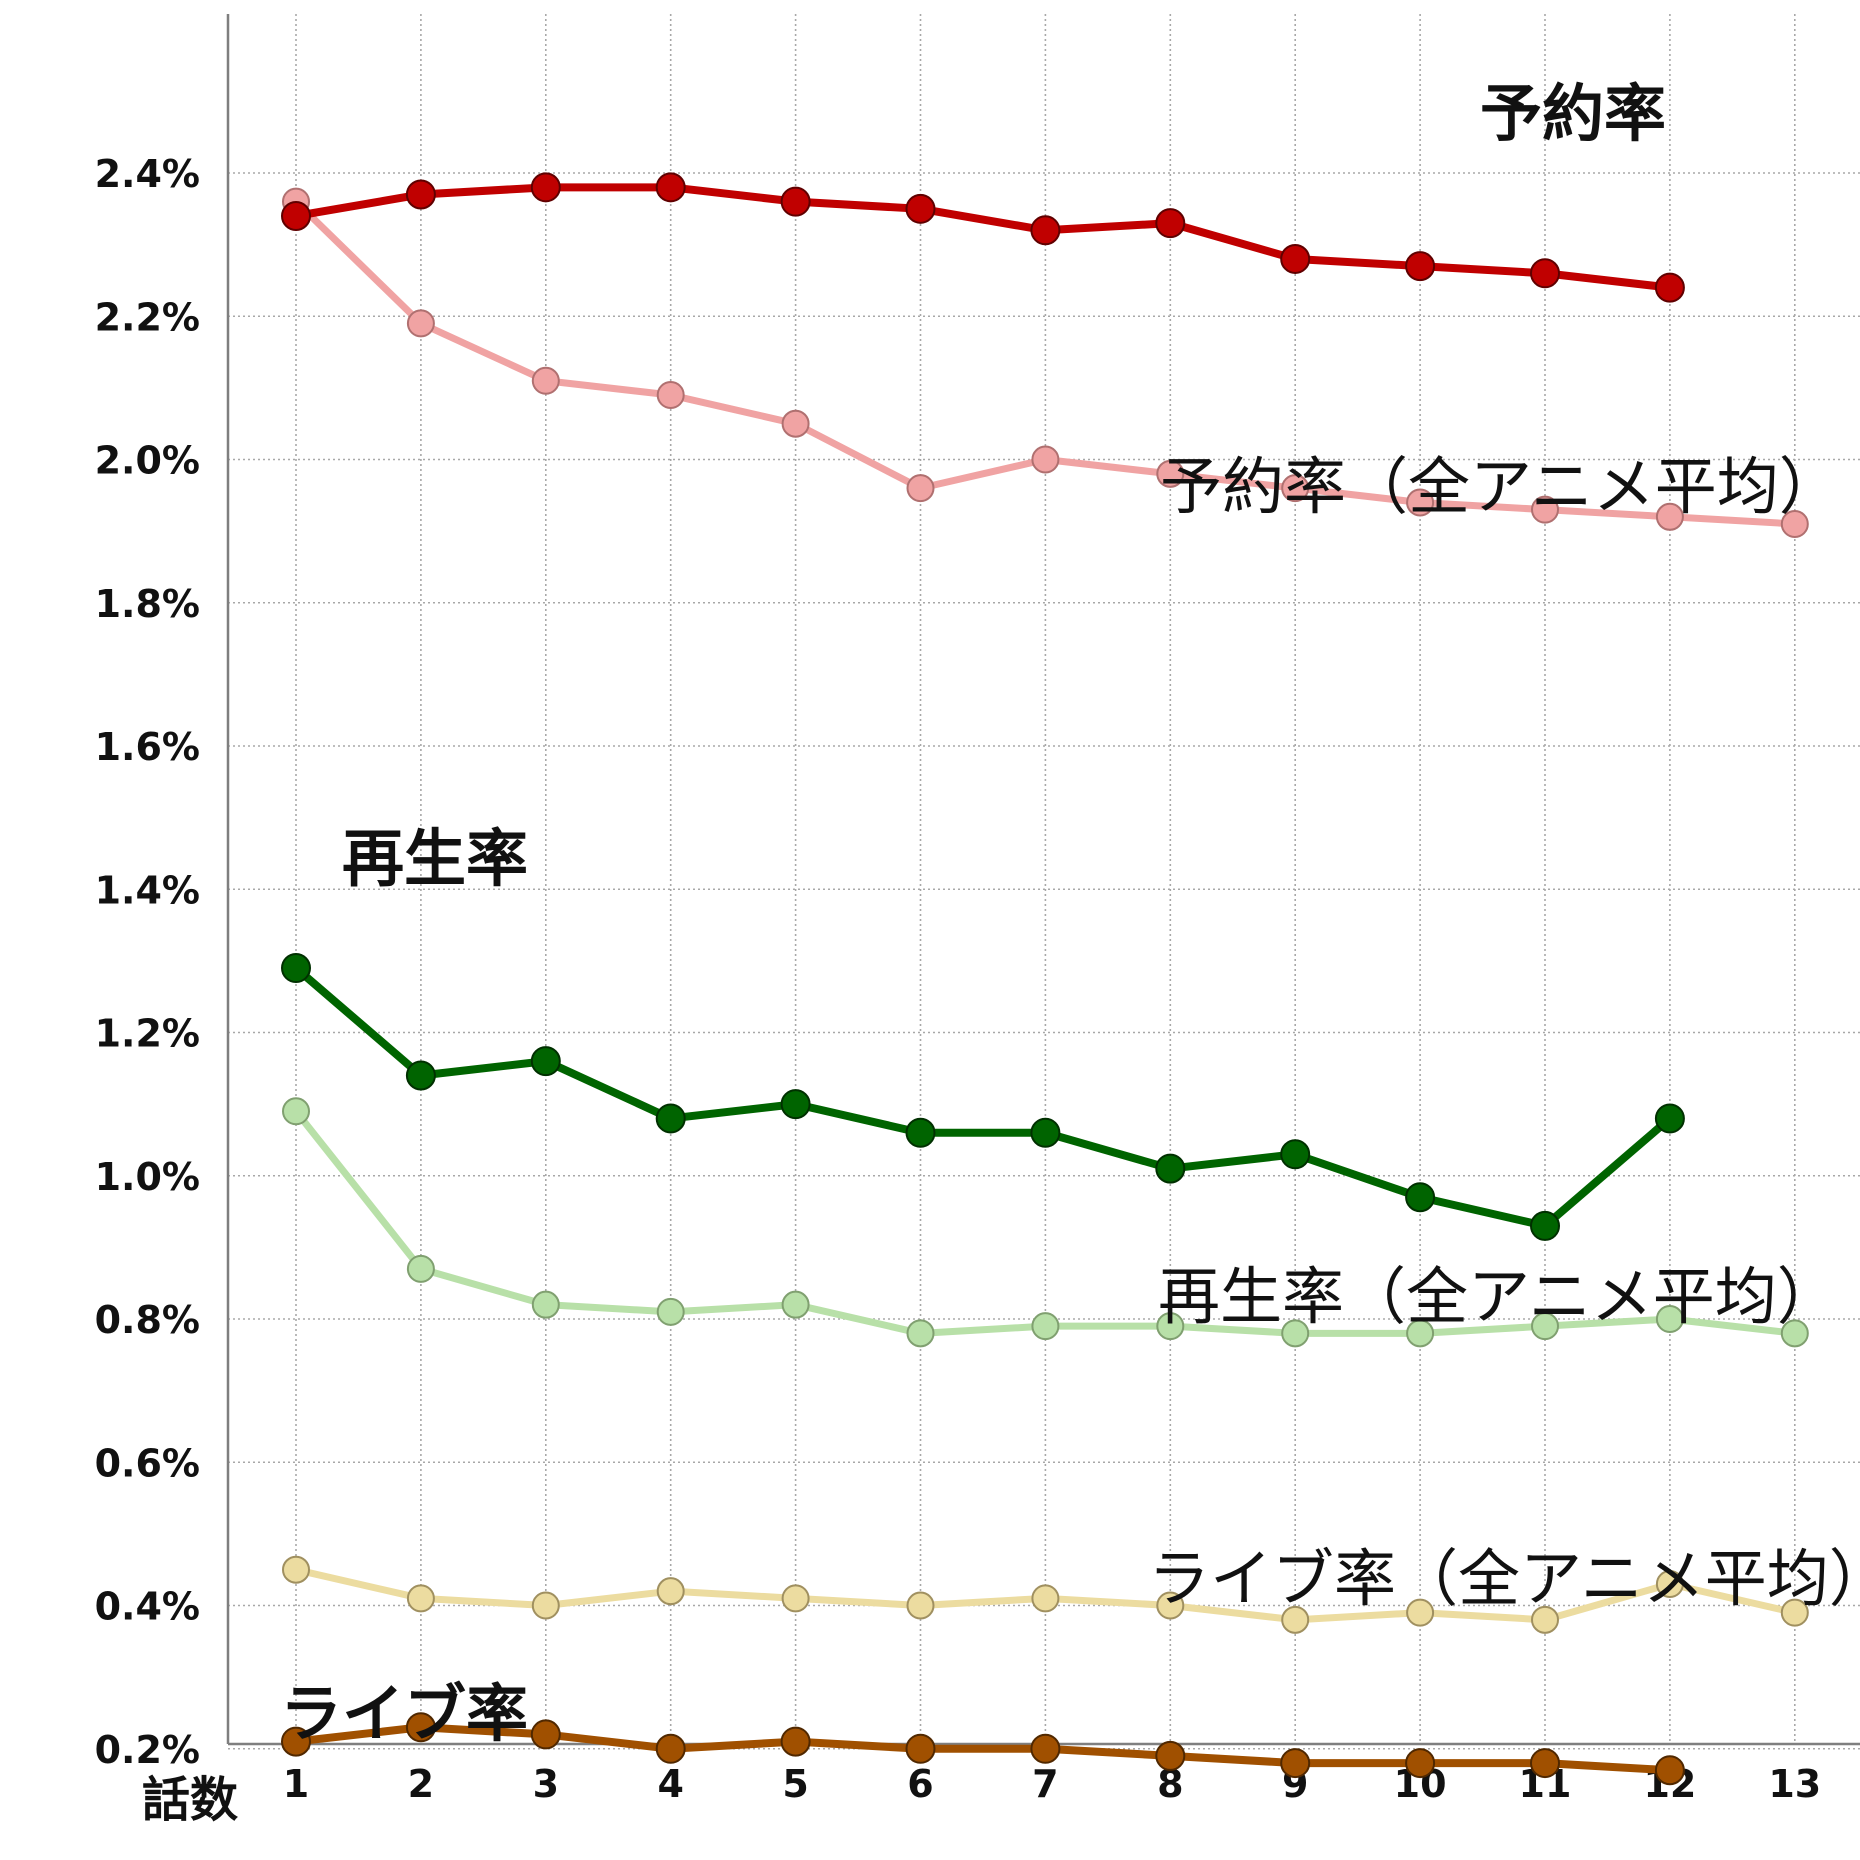 This screenshot has height=1860, width=1860. I want to click on series-label-play: 再生率, so click(435, 858).